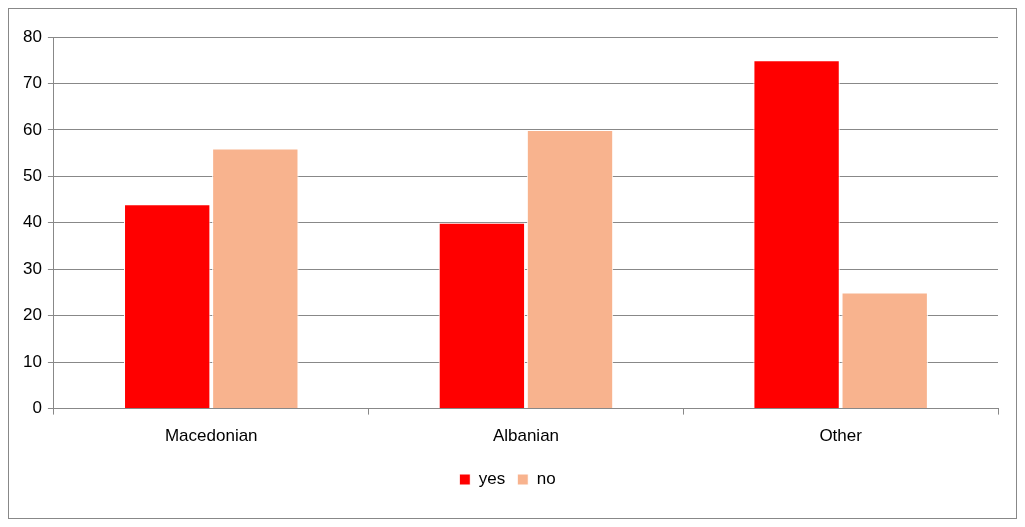 The image size is (1025, 527). I want to click on y-tick-label: 50, so click(32, 176).